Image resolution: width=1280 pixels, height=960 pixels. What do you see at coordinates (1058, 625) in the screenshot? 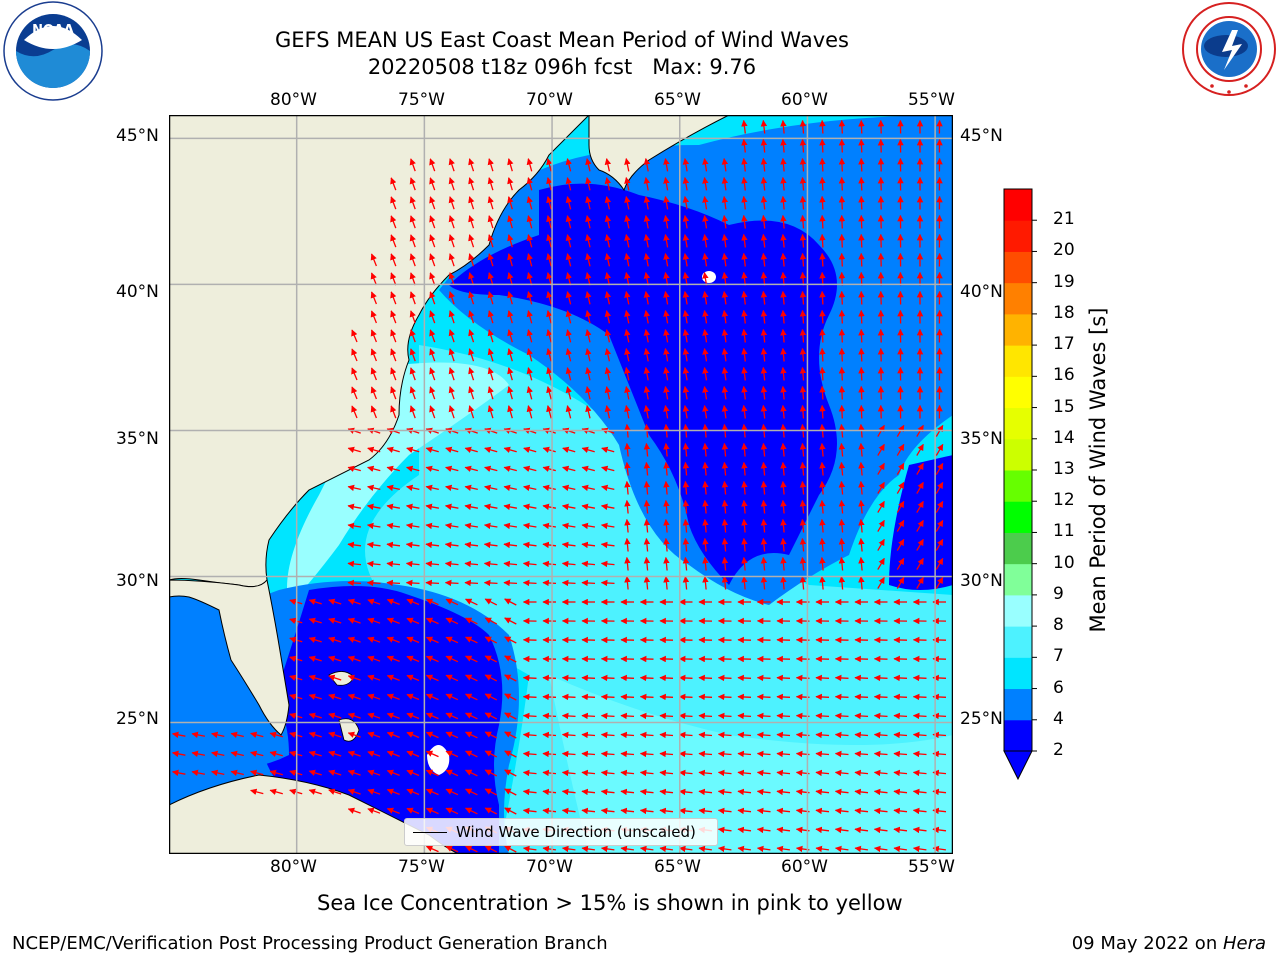
I see `colorbar-tick-label: 8` at bounding box center [1058, 625].